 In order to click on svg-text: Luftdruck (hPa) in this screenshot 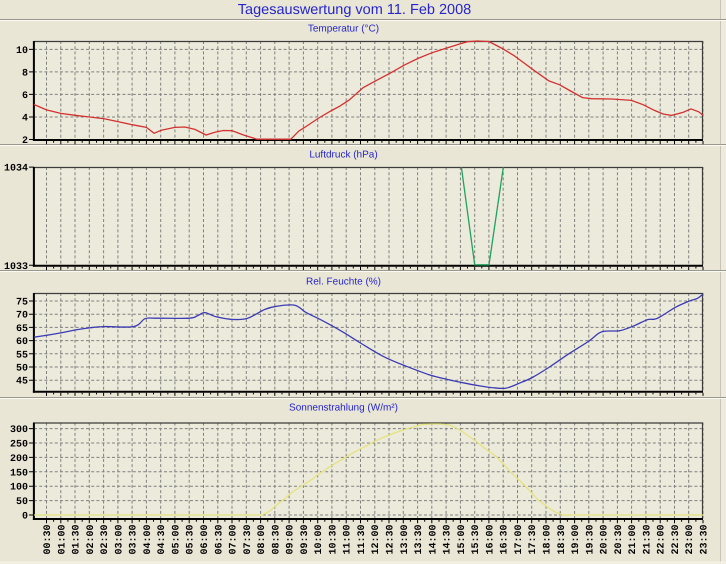, I will do `click(343, 155)`.